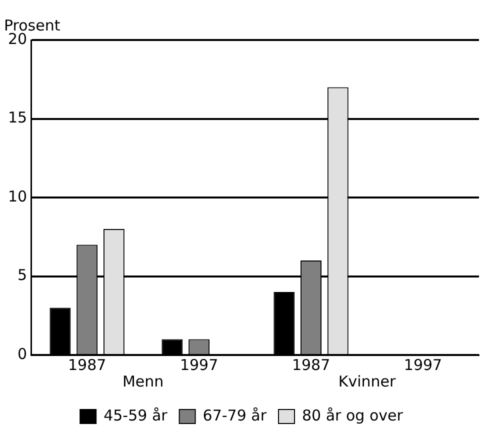 Image resolution: width=489 pixels, height=434 pixels. I want to click on y-tick-label: 20, so click(18, 39).